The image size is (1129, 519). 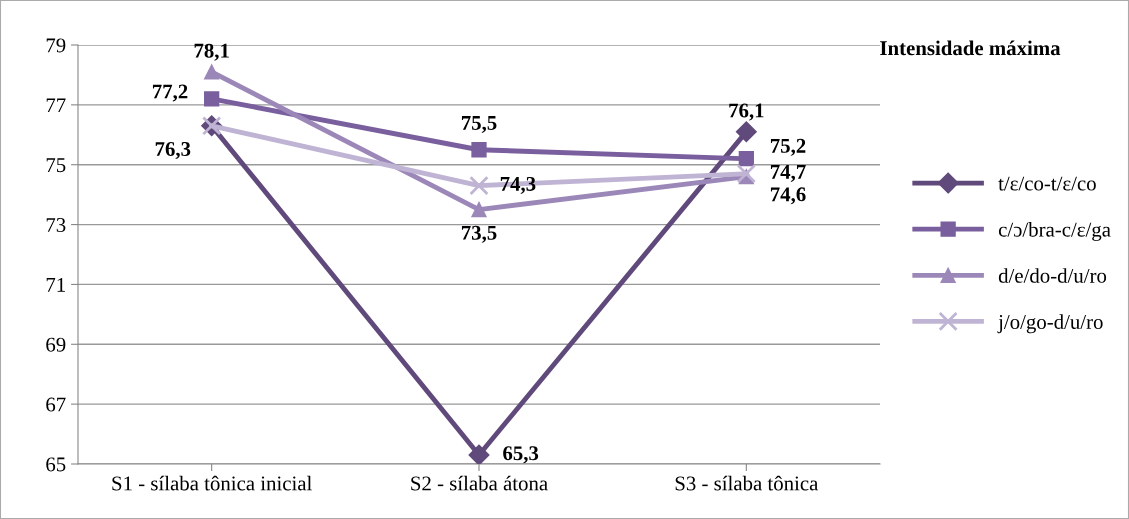 I want to click on data-label: 74,3, so click(x=518, y=185).